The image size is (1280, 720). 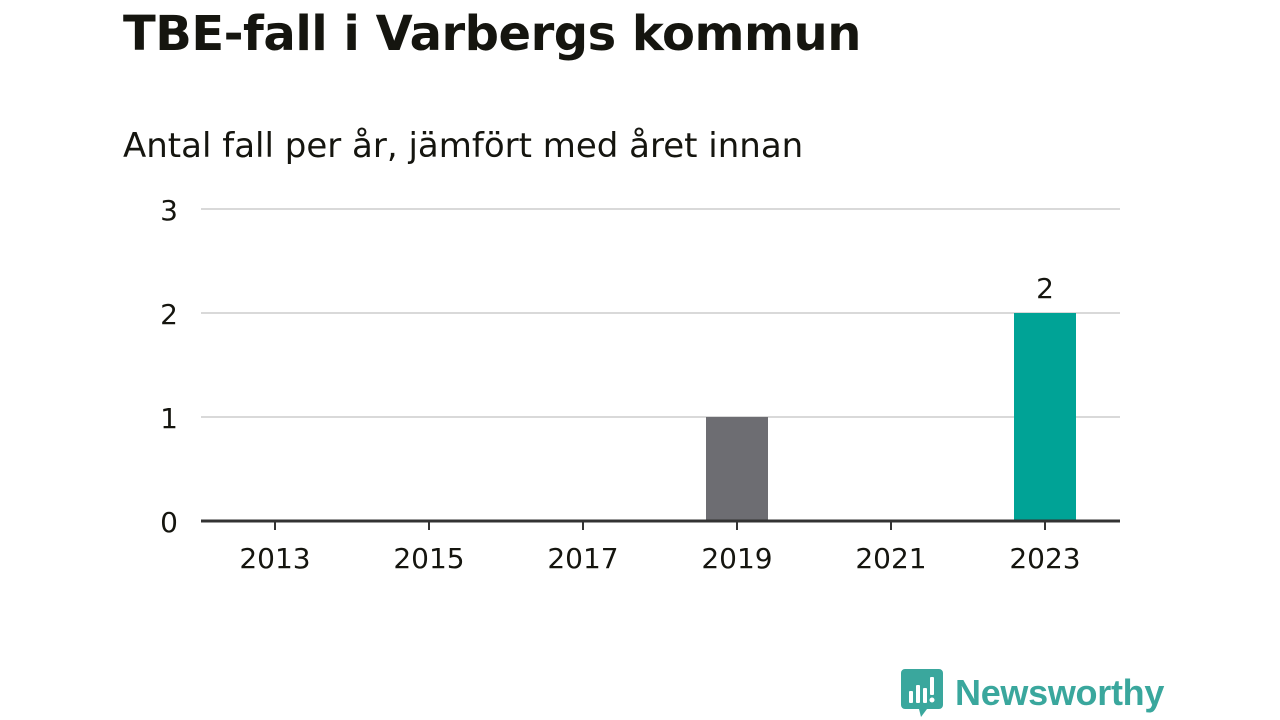 What do you see at coordinates (169, 418) in the screenshot?
I see `y-tick-label: 1` at bounding box center [169, 418].